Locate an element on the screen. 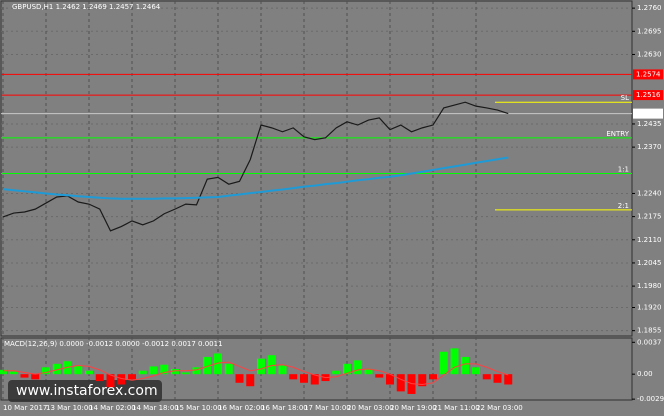 The width and height of the screenshot is (664, 416). x-tick-label: 10 Mar 2017 is located at coordinates (25, 408).